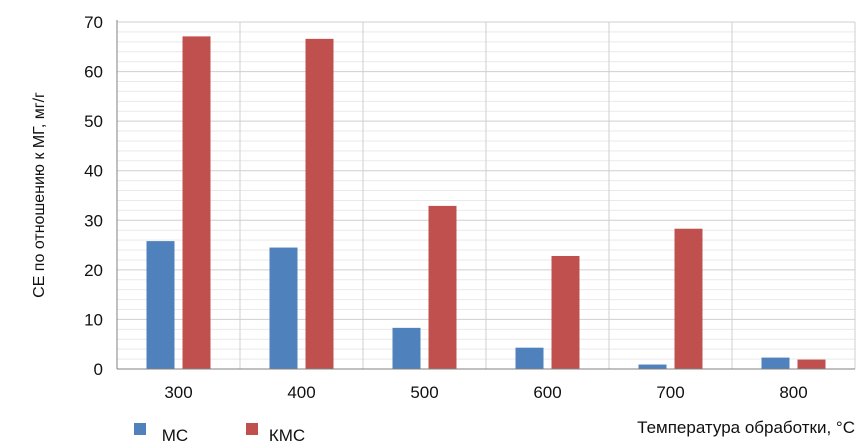 The image size is (863, 448). Describe the element at coordinates (287, 434) in the screenshot. I see `legend-label: КМС` at that location.